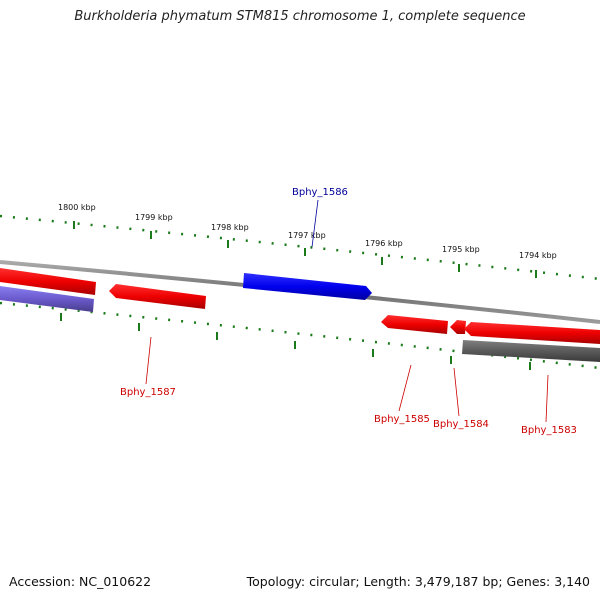  I want to click on gene-unnamed-reverse-left, so click(48, 281).